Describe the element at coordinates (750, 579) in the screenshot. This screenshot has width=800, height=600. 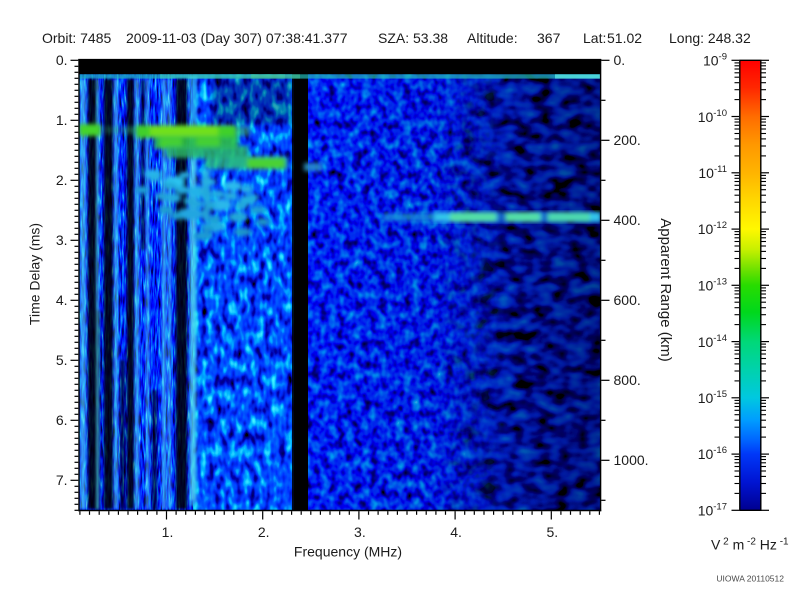
I see `svg-text: UIOWA 20110512` at that location.